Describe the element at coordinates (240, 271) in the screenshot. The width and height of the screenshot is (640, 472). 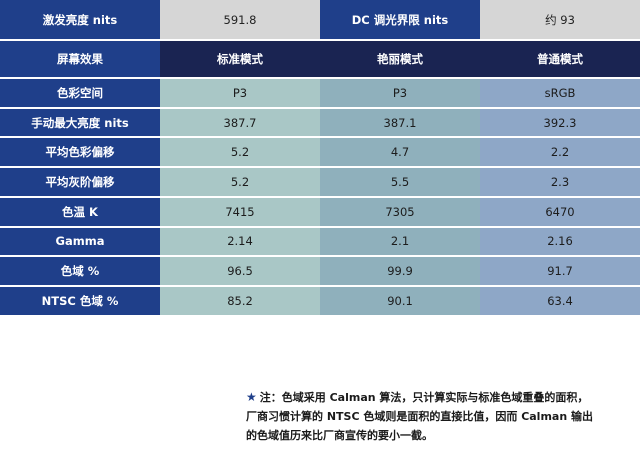
I see `table-cell: 96.5` at that location.